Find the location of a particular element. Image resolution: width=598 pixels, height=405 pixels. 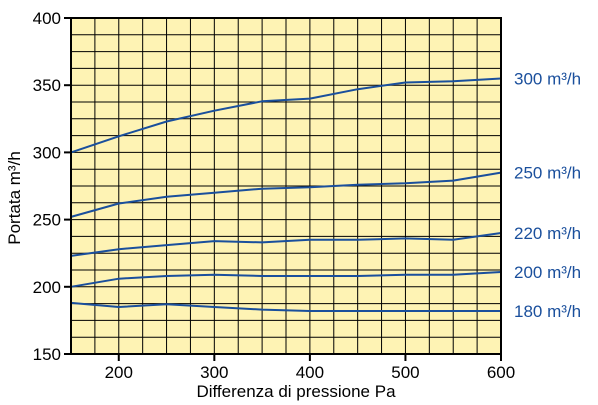

series-label-2: 220 m³/h is located at coordinates (547, 233).